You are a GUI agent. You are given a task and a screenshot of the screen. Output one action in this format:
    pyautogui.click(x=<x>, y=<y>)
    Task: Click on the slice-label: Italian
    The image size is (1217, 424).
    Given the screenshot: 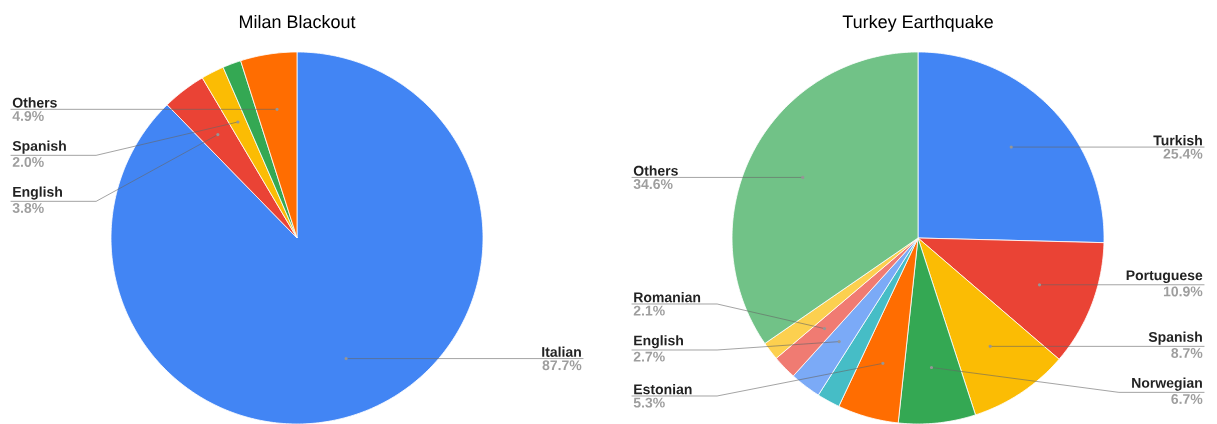 What is the action you would take?
    pyautogui.click(x=561, y=351)
    